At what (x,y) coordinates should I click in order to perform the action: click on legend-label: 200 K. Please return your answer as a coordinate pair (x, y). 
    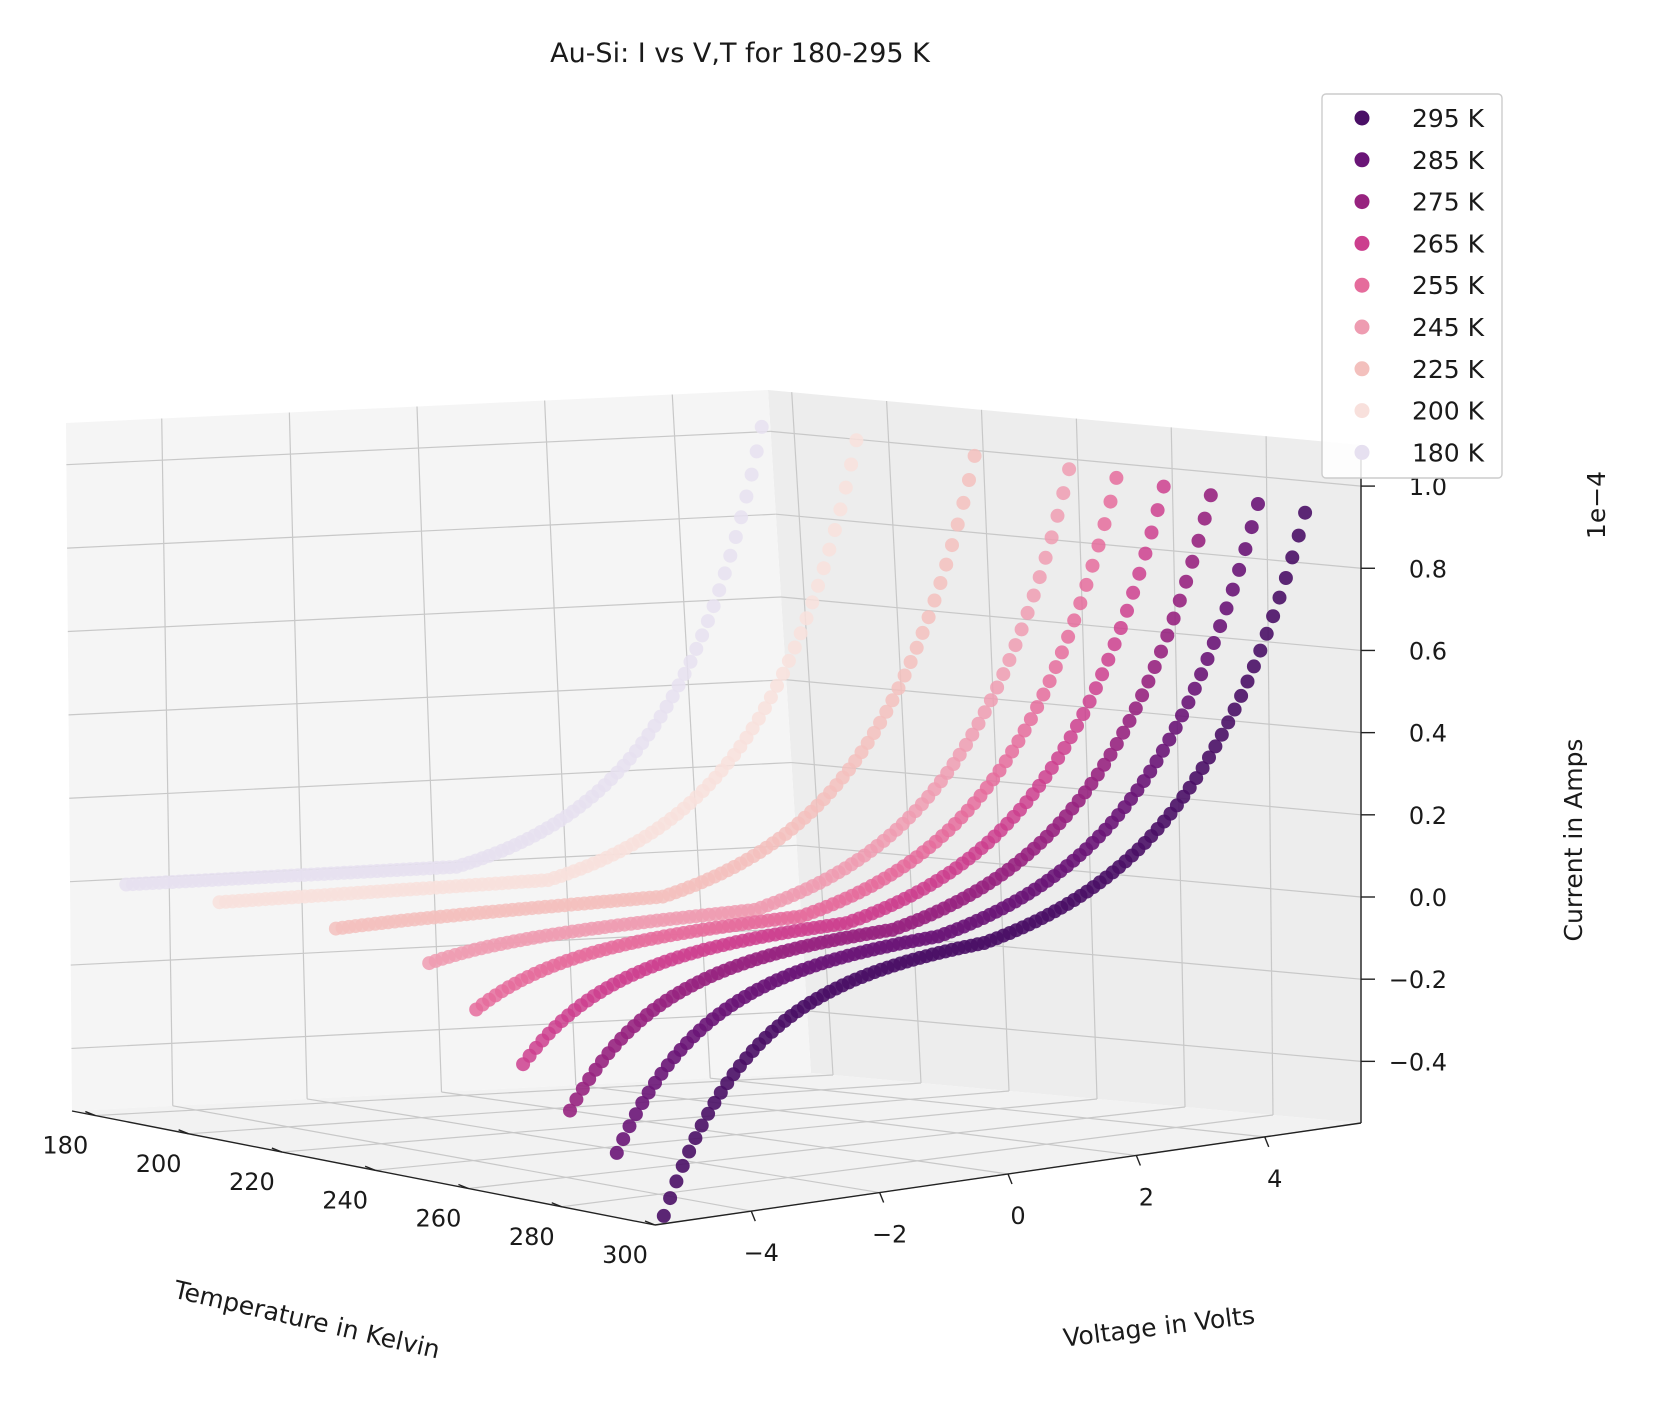
    Looking at the image, I should click on (1448, 411).